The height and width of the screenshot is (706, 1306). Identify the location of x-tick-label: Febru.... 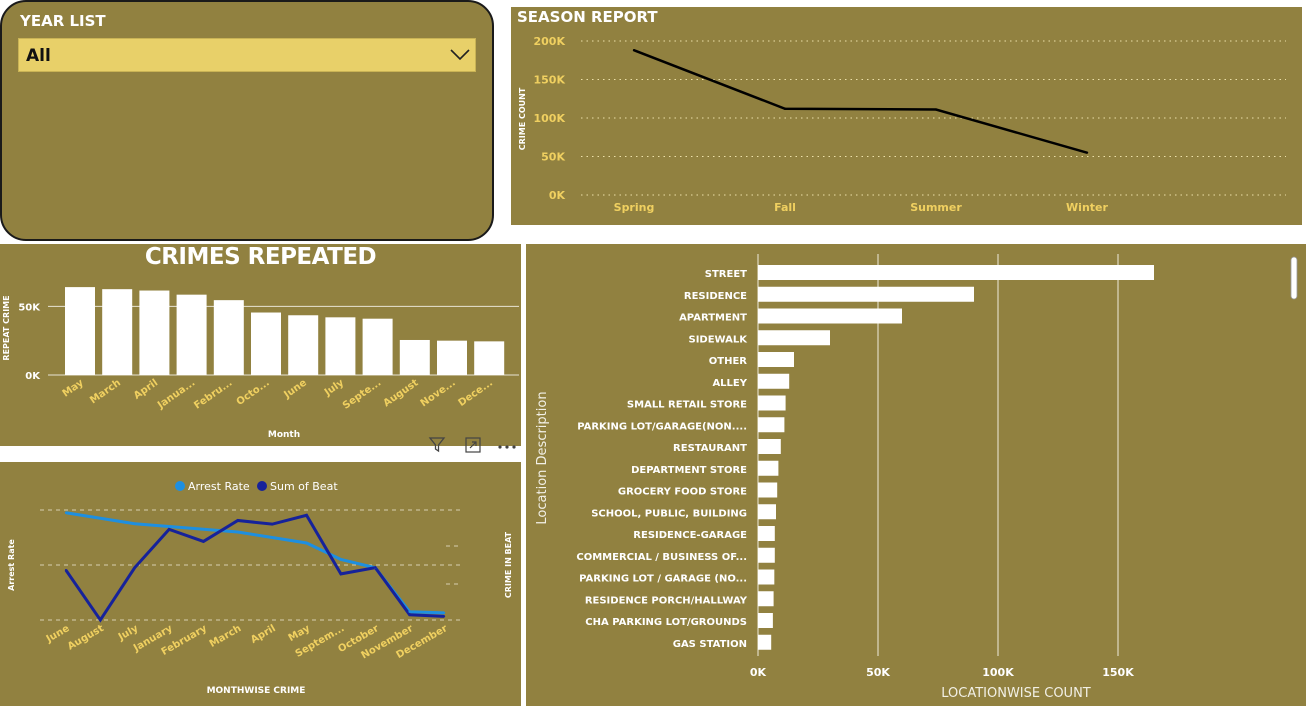
(213, 394).